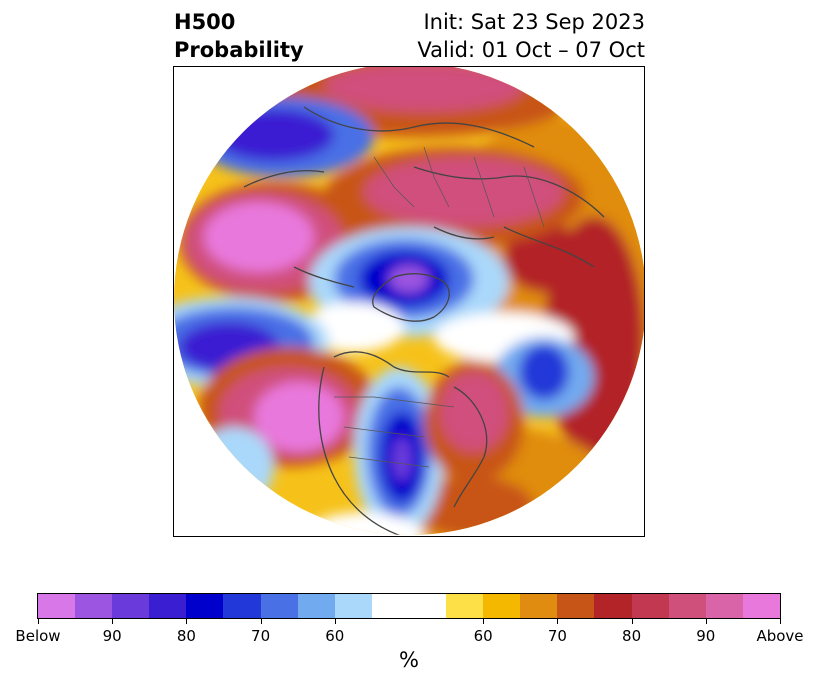 The width and height of the screenshot is (819, 686). What do you see at coordinates (780, 636) in the screenshot?
I see `colorbar-tick-label: Above` at bounding box center [780, 636].